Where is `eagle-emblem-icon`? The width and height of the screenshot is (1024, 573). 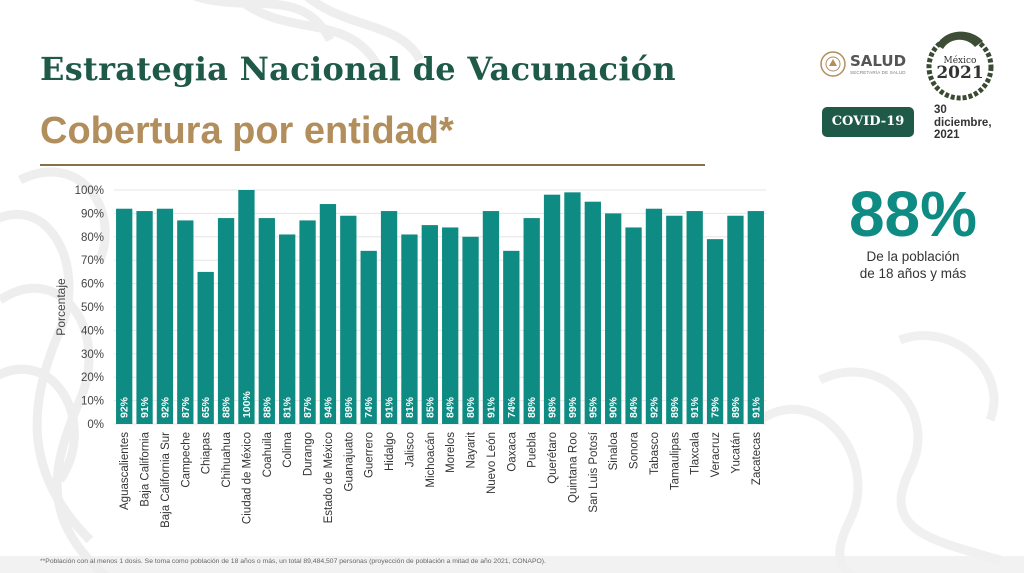 eagle-emblem-icon is located at coordinates (833, 64).